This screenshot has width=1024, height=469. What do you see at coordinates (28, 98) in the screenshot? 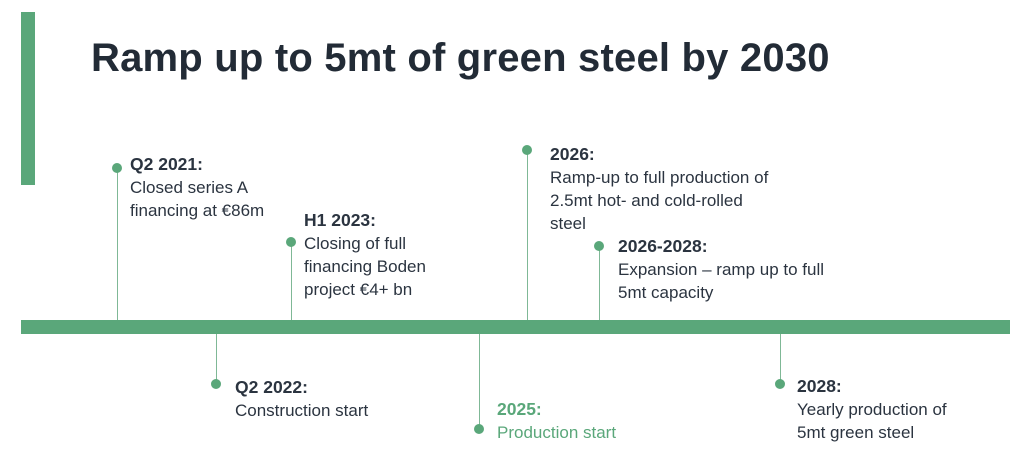
I see `accent-bar` at bounding box center [28, 98].